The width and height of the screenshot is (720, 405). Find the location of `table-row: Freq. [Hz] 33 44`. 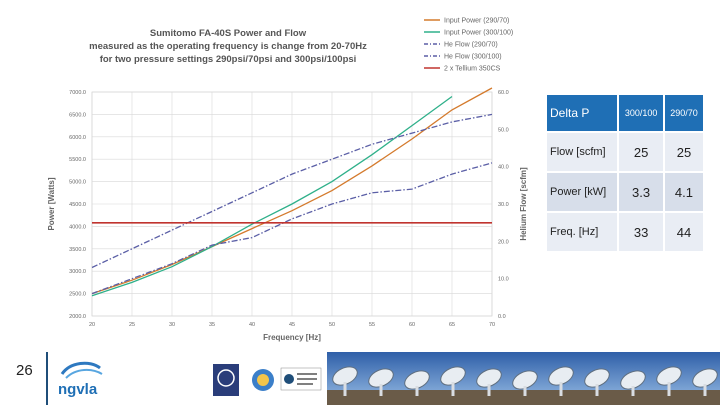

table-row: Freq. [Hz] 33 44 is located at coordinates (626, 232).